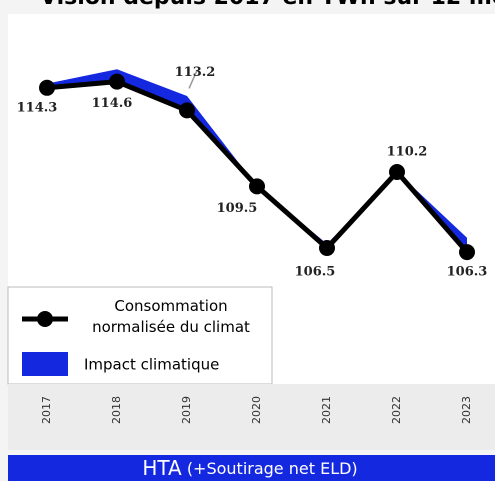  What do you see at coordinates (267, 5) in the screenshot?
I see `chart-title: Vision depuis 2017 en TWh sur 12 mois` at bounding box center [267, 5].